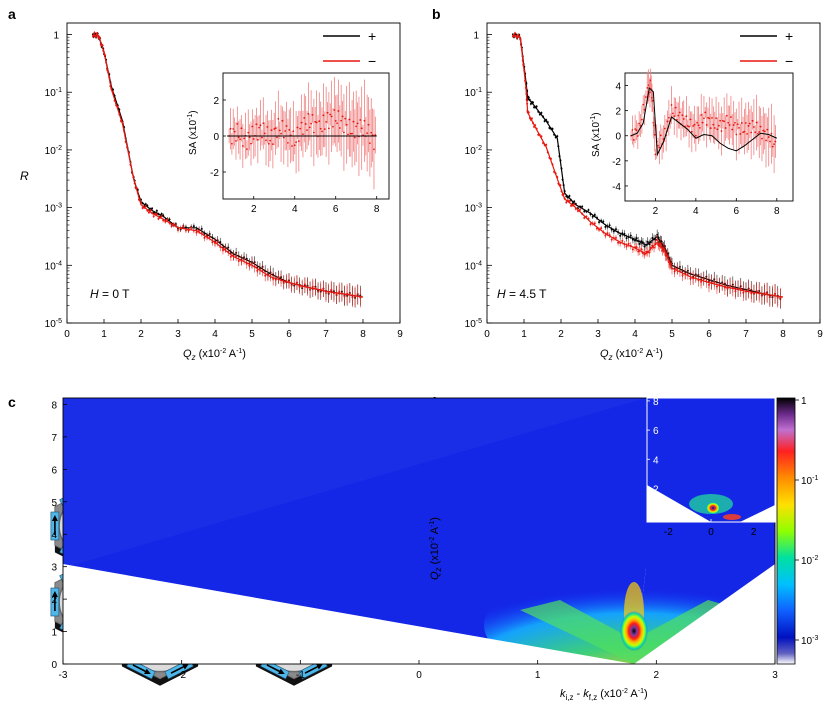  Describe the element at coordinates (363, 334) in the screenshot. I see `panel-a-xtick-label: 8` at that location.